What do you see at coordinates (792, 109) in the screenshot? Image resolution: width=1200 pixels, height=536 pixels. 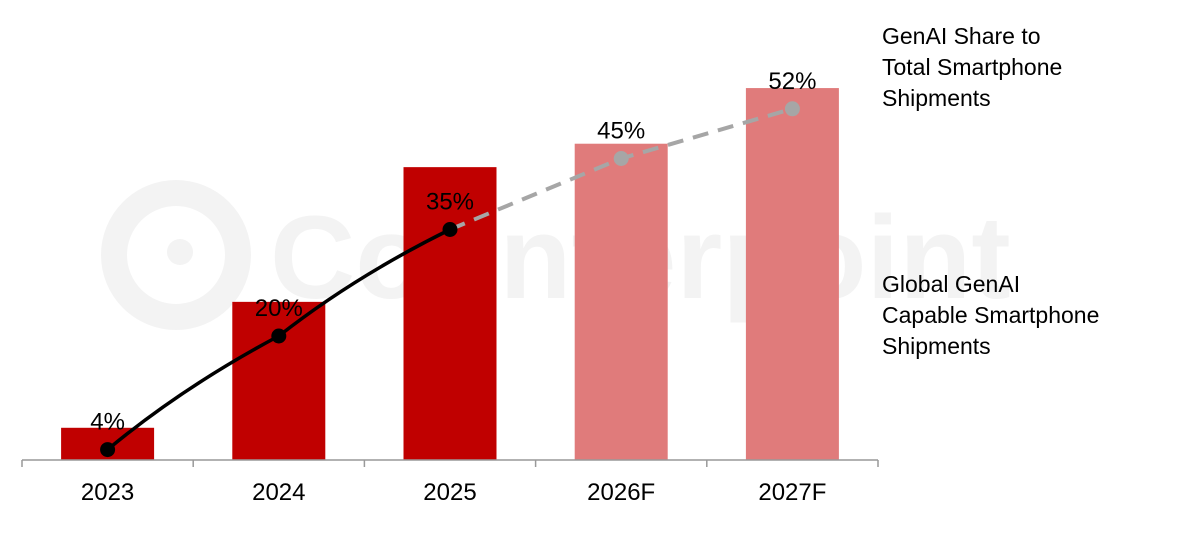 I see `line-point-2027f` at bounding box center [792, 109].